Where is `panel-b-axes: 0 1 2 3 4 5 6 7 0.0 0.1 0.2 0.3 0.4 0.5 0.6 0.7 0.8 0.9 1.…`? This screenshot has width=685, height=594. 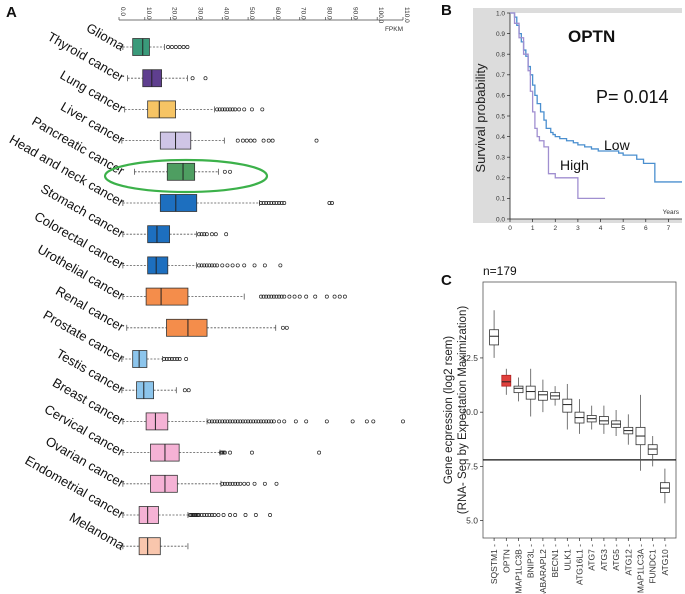
panel-b-axes: 0 1 2 3 4 5 6 7 0.0 0.1 0.2 0.3 0.4 0.5 0.6 0.7 0.8 0.9 1.… is located at coordinates (589, 121).